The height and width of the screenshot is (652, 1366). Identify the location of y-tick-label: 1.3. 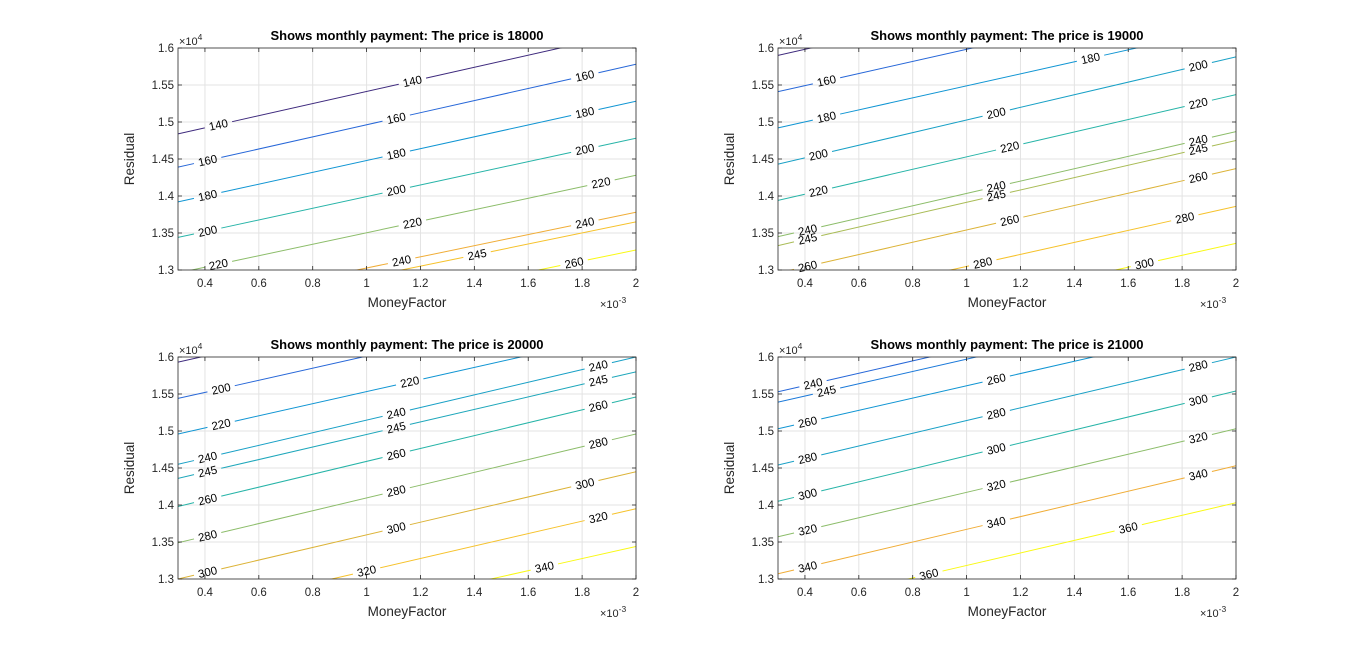
(166, 271).